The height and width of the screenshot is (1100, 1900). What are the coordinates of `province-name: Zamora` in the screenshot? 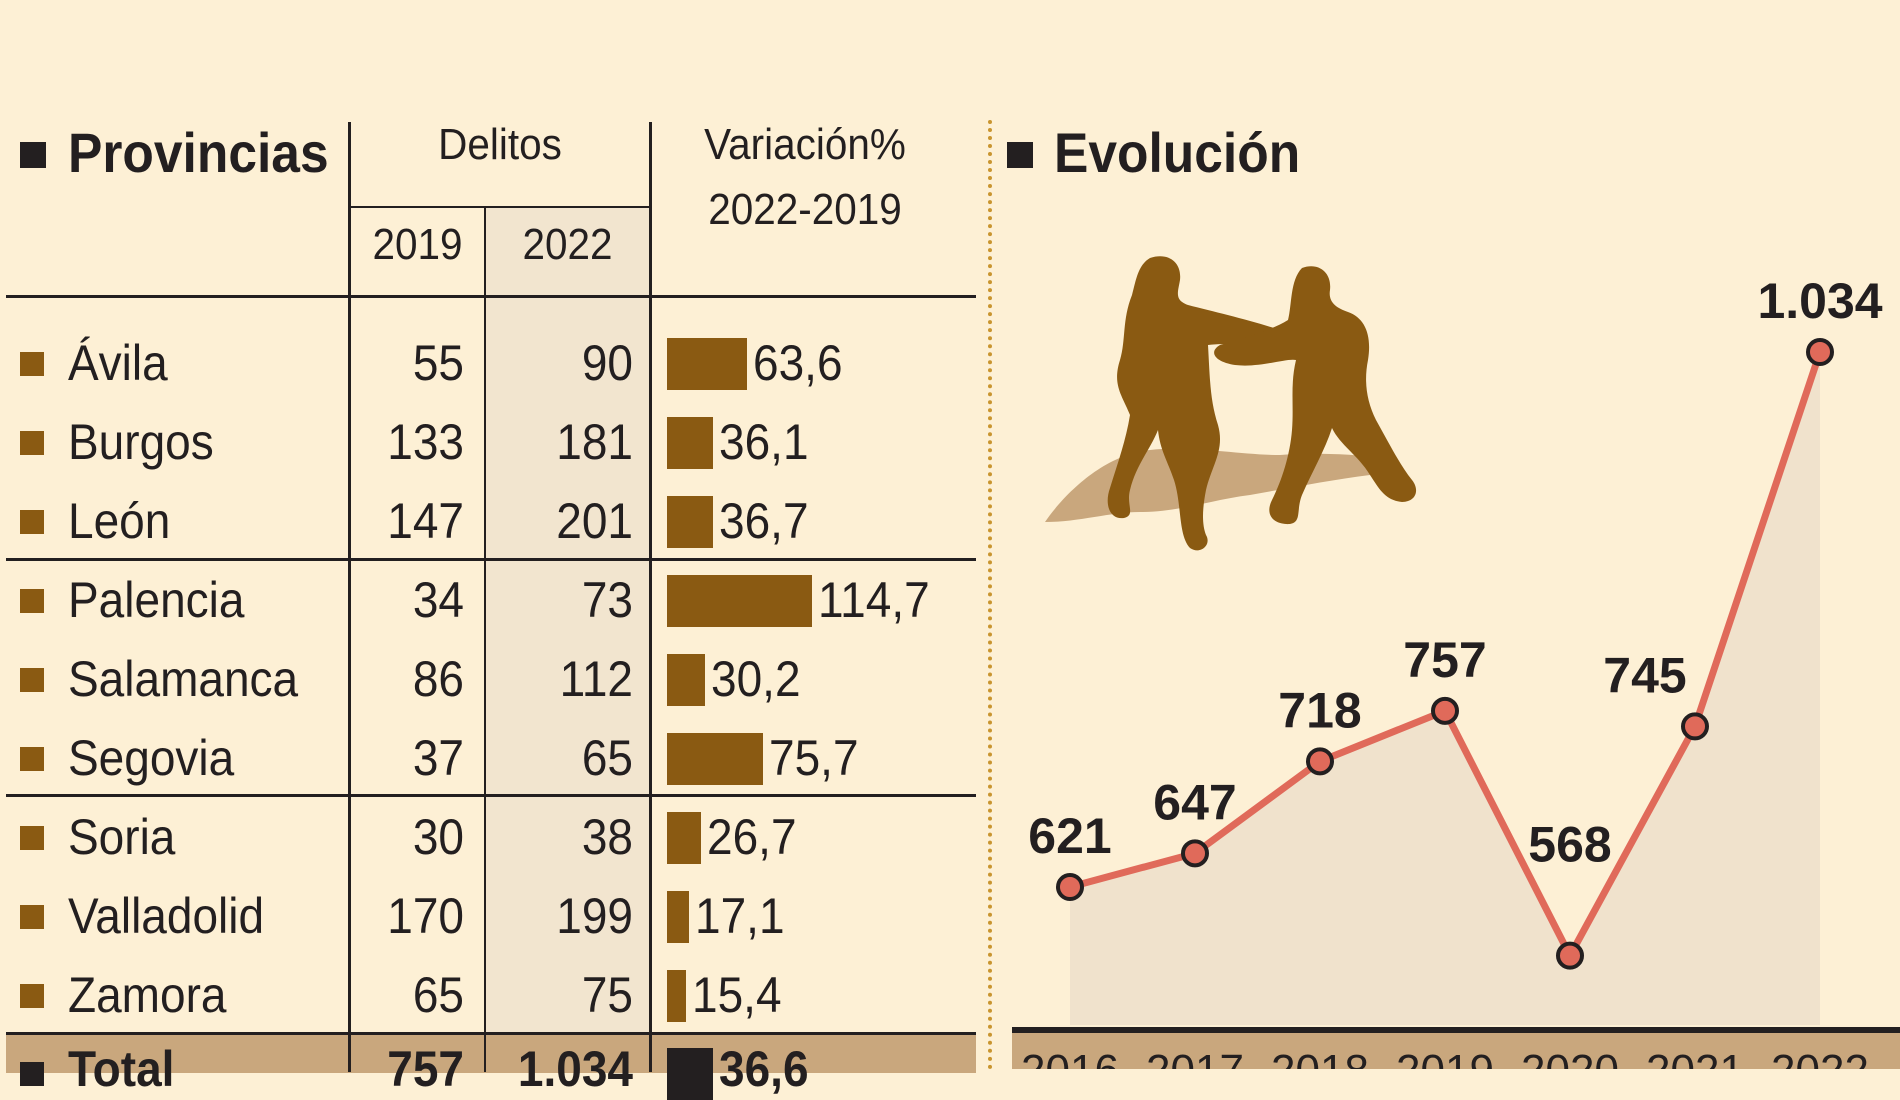 It's located at (147, 995).